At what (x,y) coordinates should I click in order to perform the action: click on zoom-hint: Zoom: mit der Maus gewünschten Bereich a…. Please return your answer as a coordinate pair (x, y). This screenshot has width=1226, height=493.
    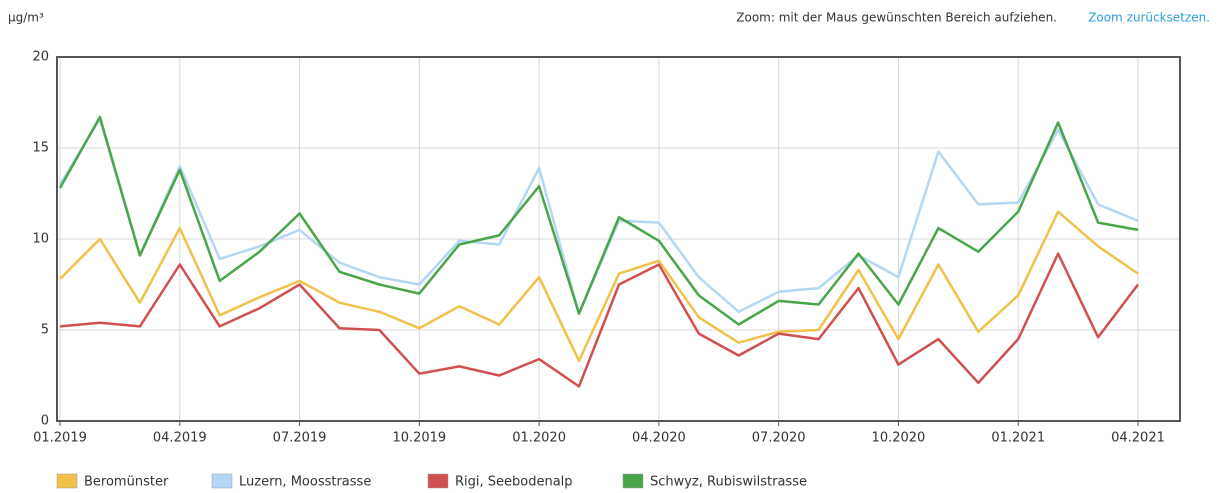
    Looking at the image, I should click on (896, 18).